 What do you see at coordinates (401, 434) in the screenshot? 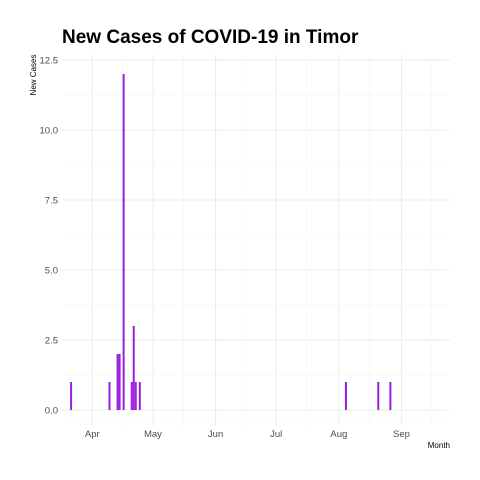
I see `x-tick-label: Sep` at bounding box center [401, 434].